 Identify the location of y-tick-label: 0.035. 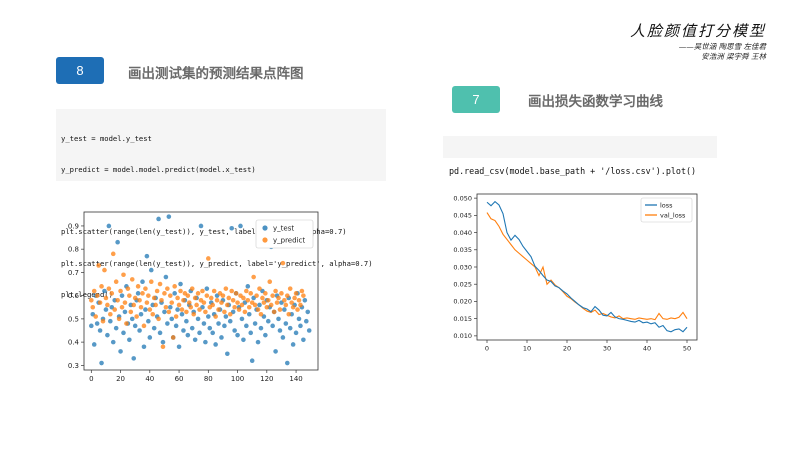
(462, 250).